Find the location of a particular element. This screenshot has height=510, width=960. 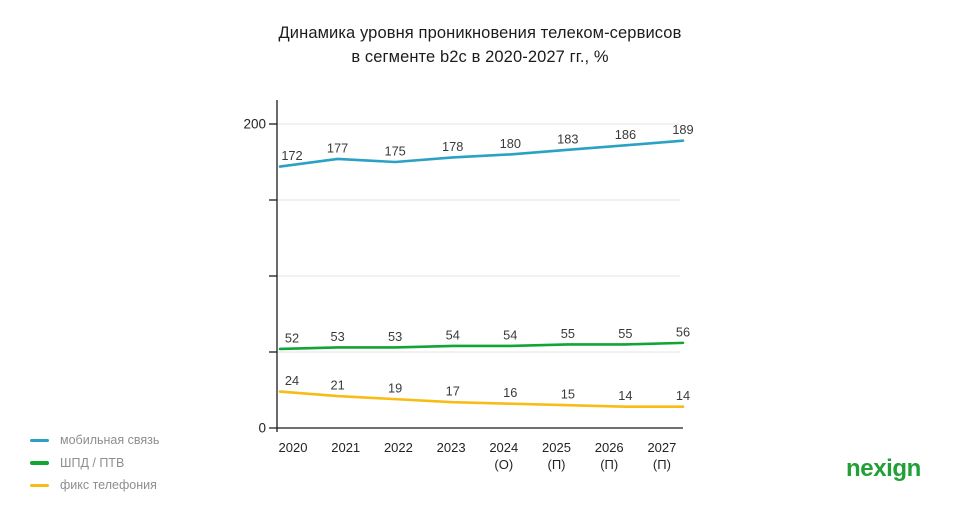

value-label: 180 is located at coordinates (510, 143).